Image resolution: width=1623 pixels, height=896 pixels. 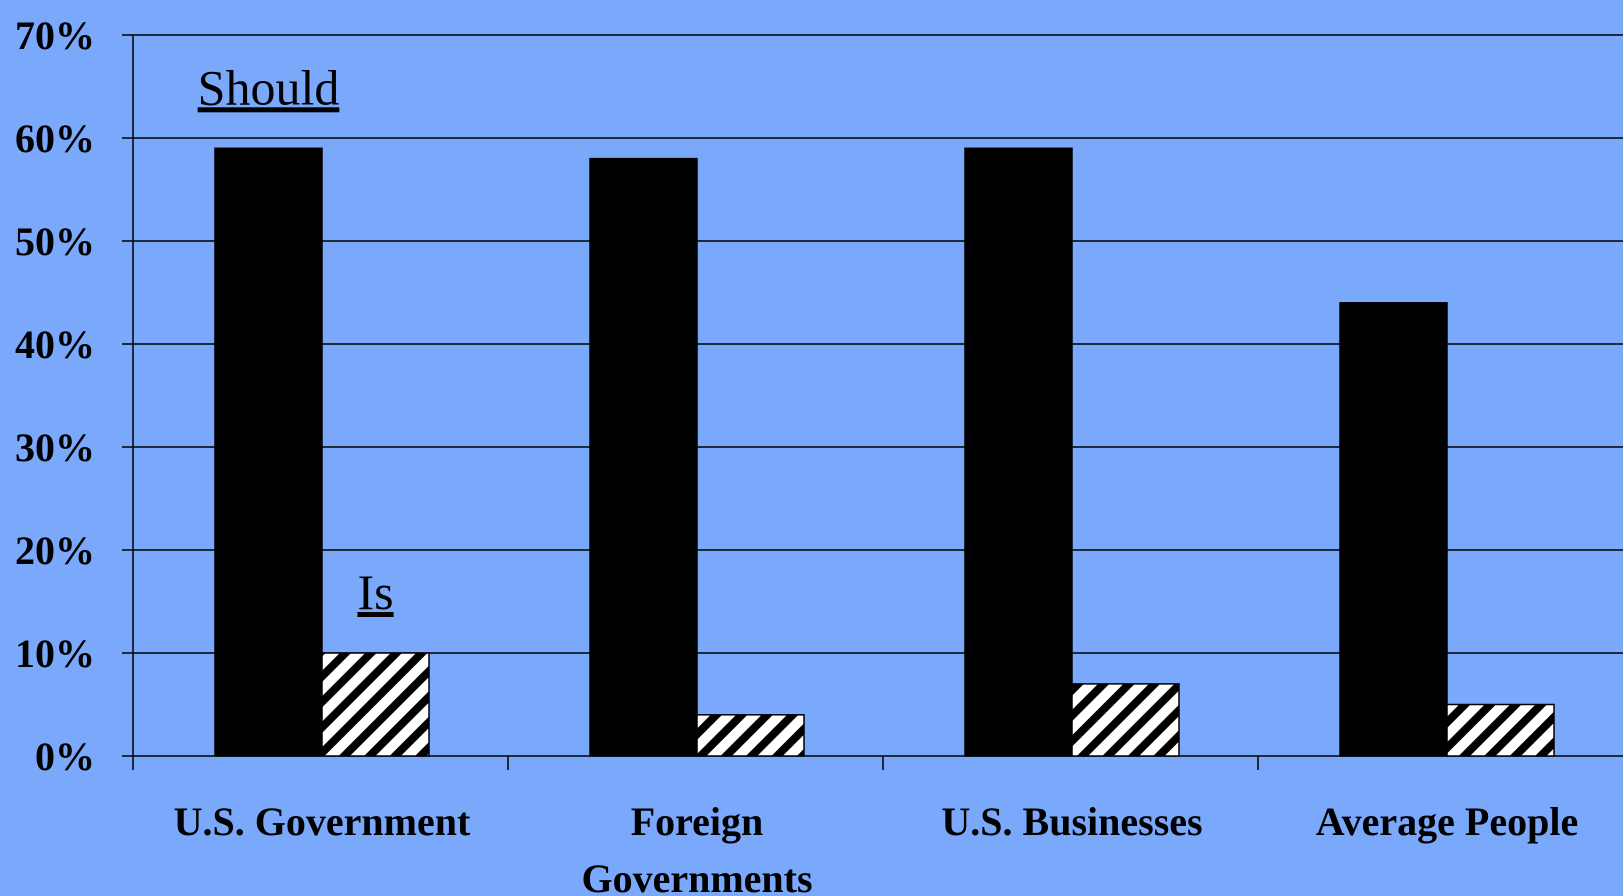 I want to click on y-tick-label: 0%, so click(x=65, y=756).